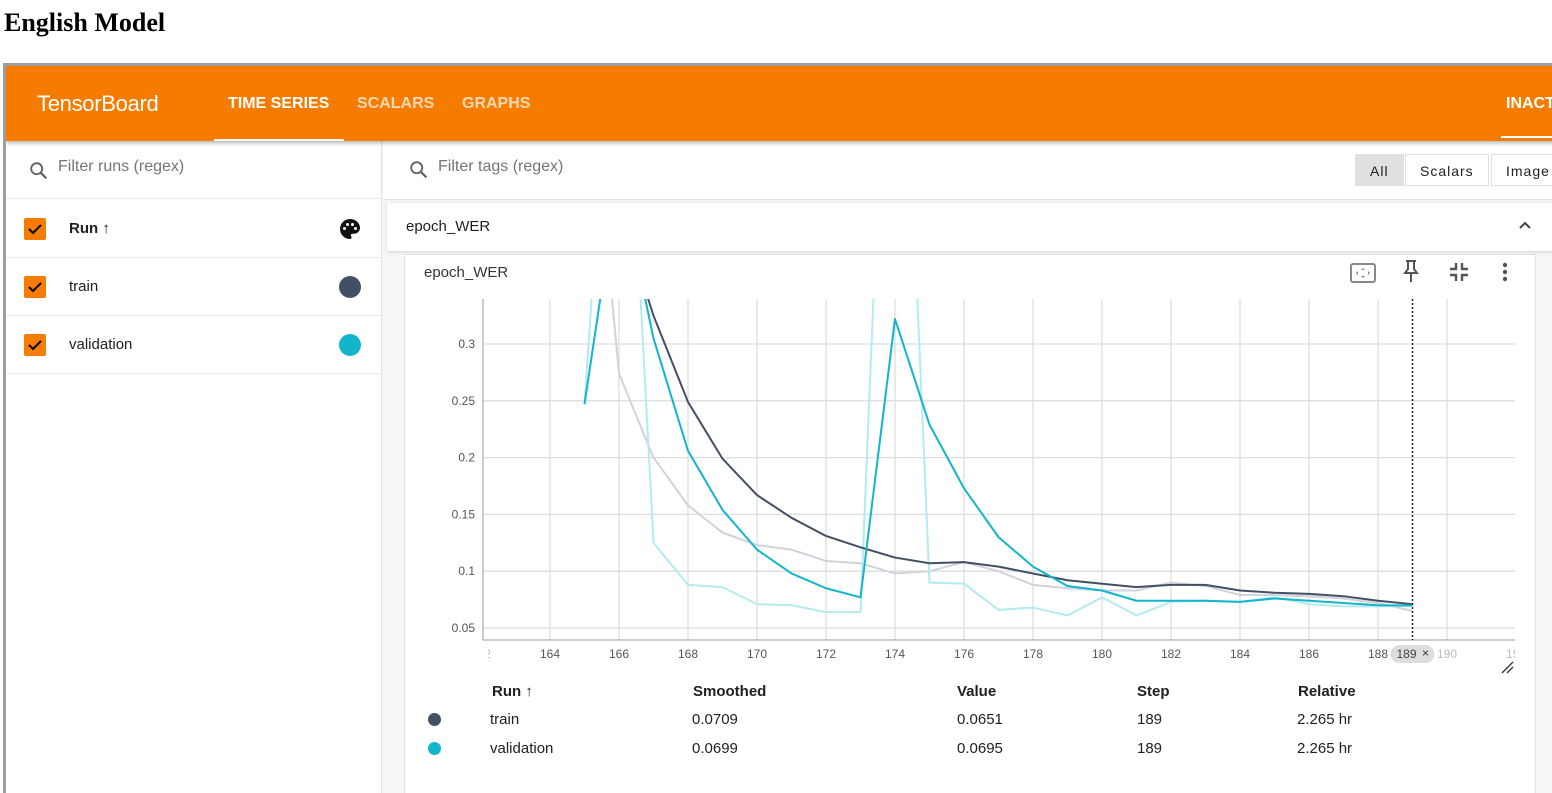 The width and height of the screenshot is (1552, 793). What do you see at coordinates (1411, 271) in the screenshot?
I see `pin-icon` at bounding box center [1411, 271].